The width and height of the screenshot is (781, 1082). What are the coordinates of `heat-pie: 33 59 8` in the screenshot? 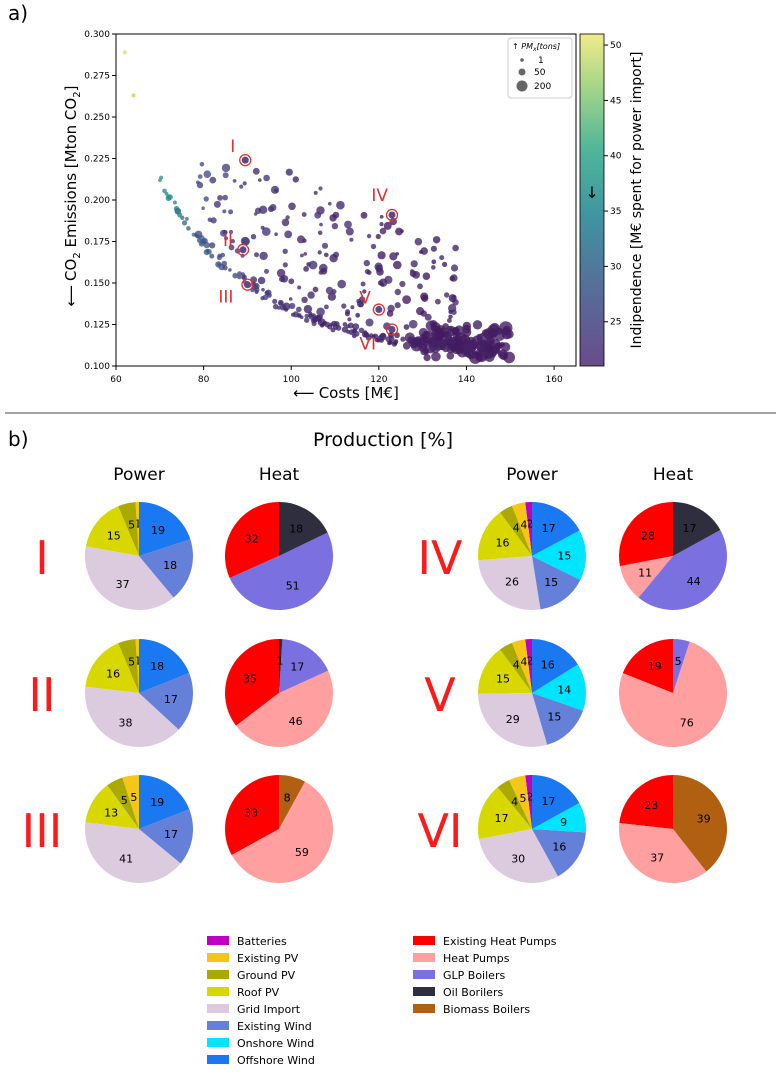 It's located at (279, 829).